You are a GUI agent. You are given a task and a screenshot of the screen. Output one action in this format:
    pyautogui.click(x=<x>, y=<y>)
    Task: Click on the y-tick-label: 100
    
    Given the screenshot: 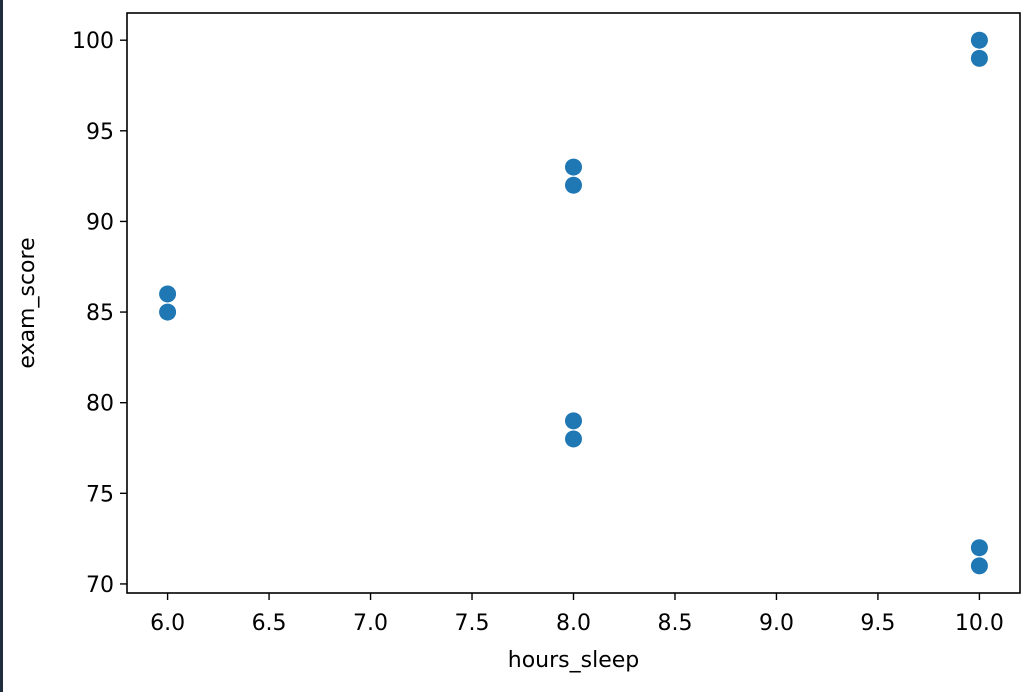 What is the action you would take?
    pyautogui.click(x=93, y=41)
    